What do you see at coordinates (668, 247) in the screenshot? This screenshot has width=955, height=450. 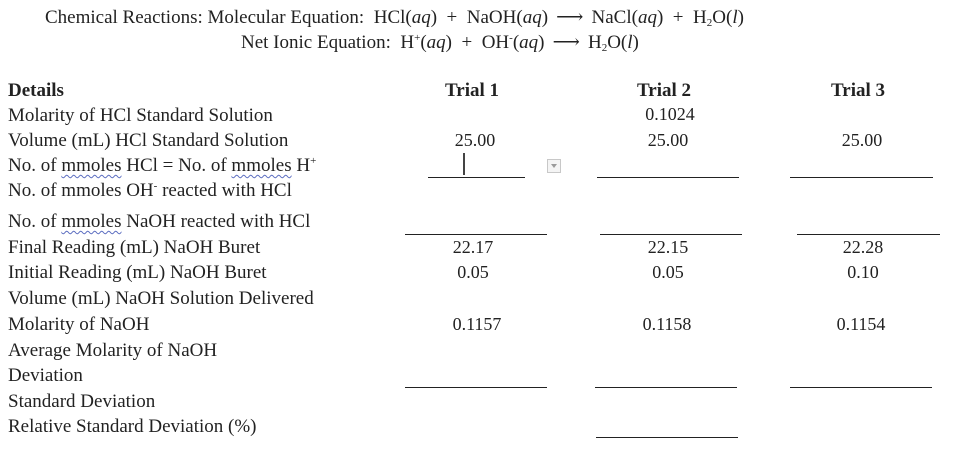 I see `value-final-reading-trial-2: 22.15` at bounding box center [668, 247].